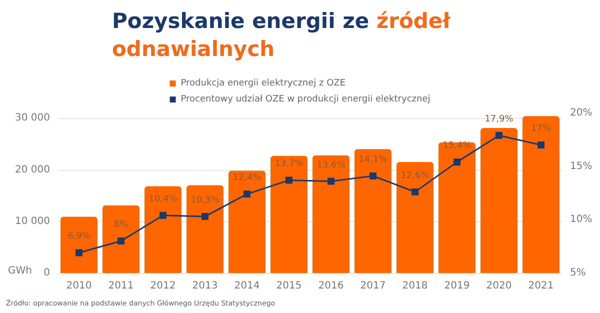 The image size is (600, 313). What do you see at coordinates (499, 286) in the screenshot?
I see `x-tick-label: 2020` at bounding box center [499, 286].